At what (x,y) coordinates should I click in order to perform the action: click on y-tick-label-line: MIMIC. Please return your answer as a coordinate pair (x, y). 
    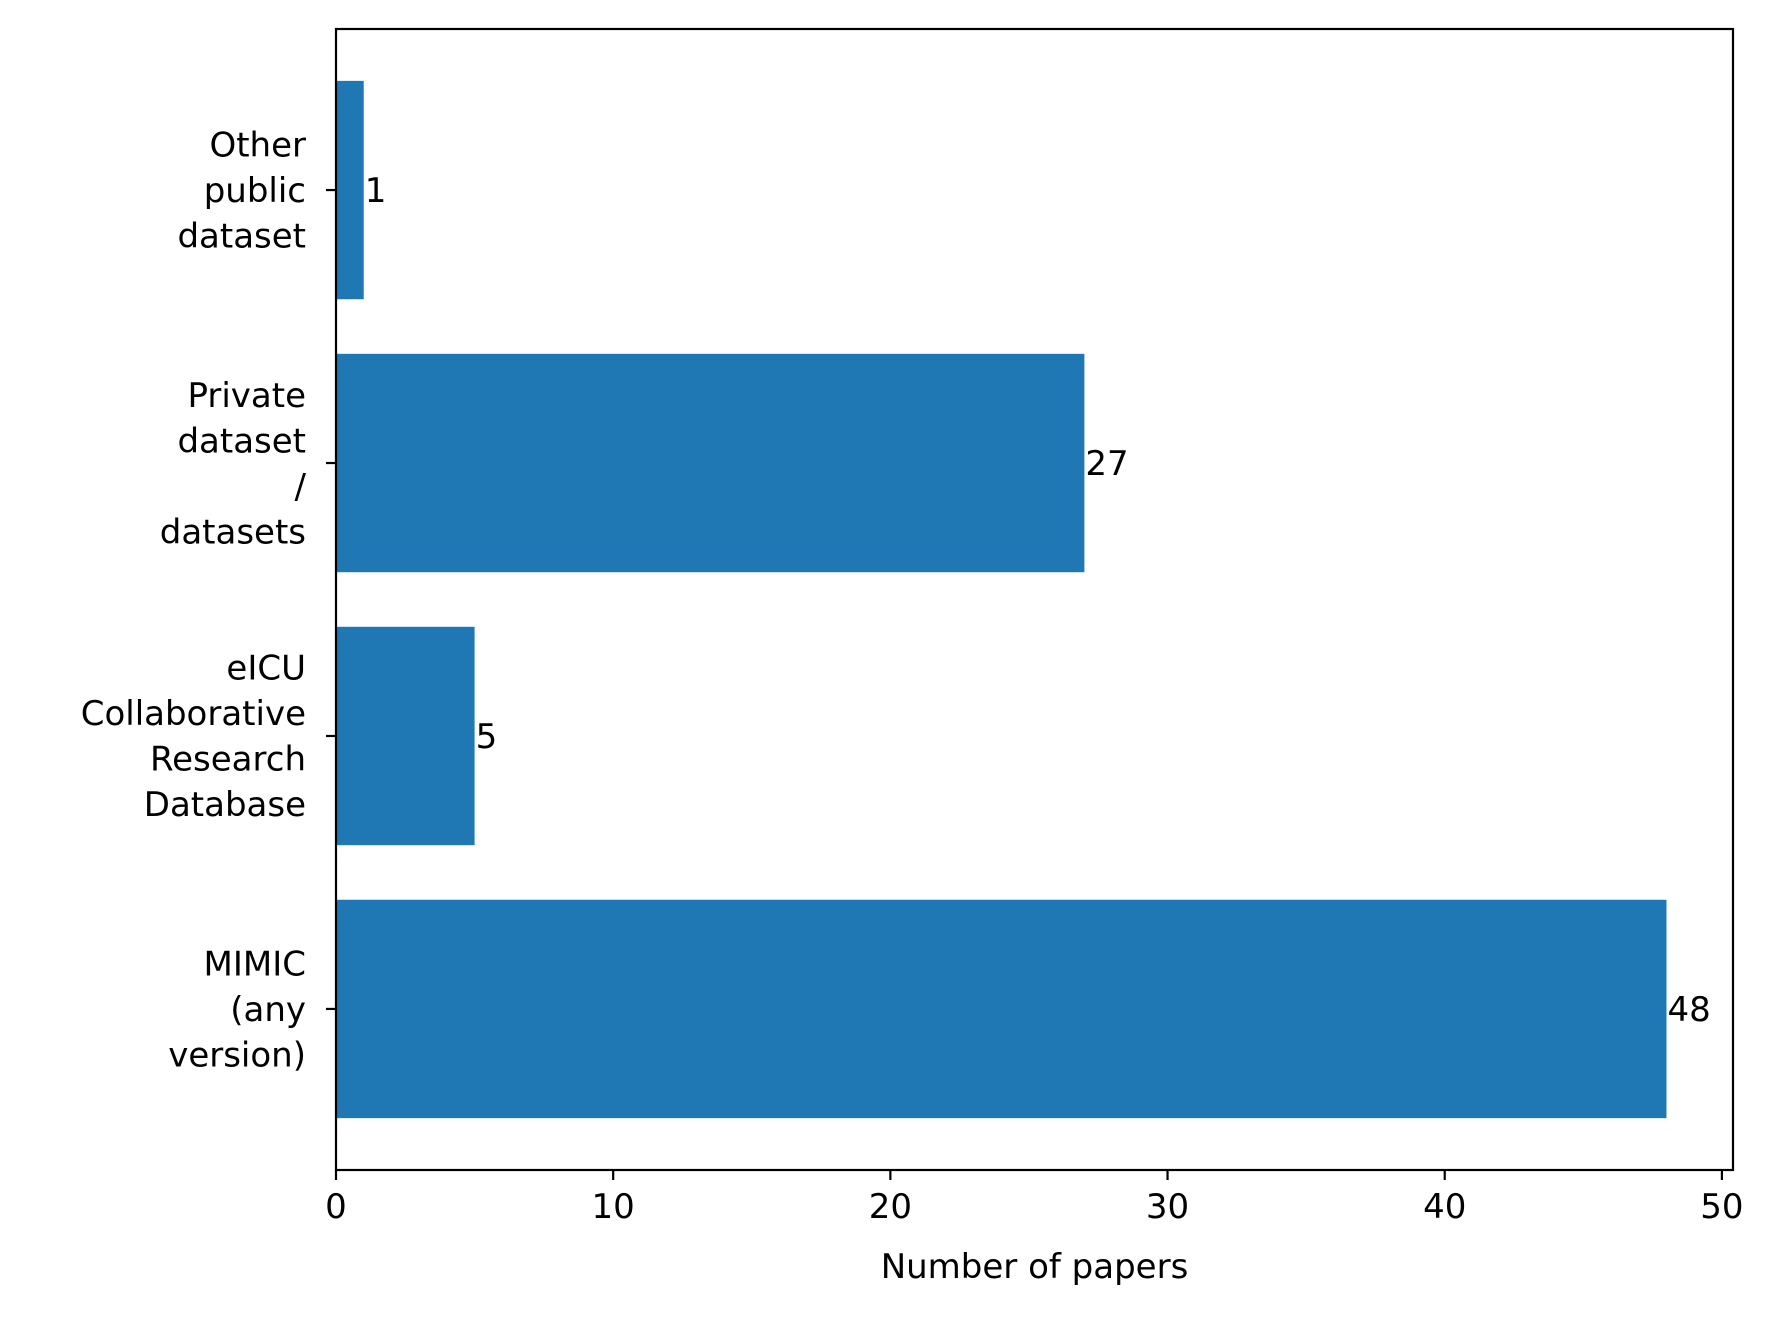
    Looking at the image, I should click on (255, 964).